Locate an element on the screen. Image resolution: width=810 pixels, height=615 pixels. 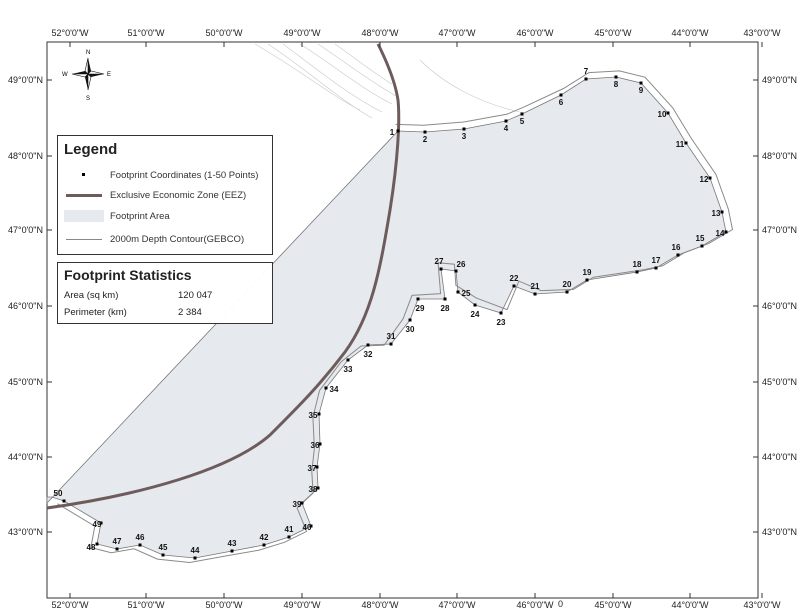
footprint-point-label: 44 is located at coordinates (195, 550).